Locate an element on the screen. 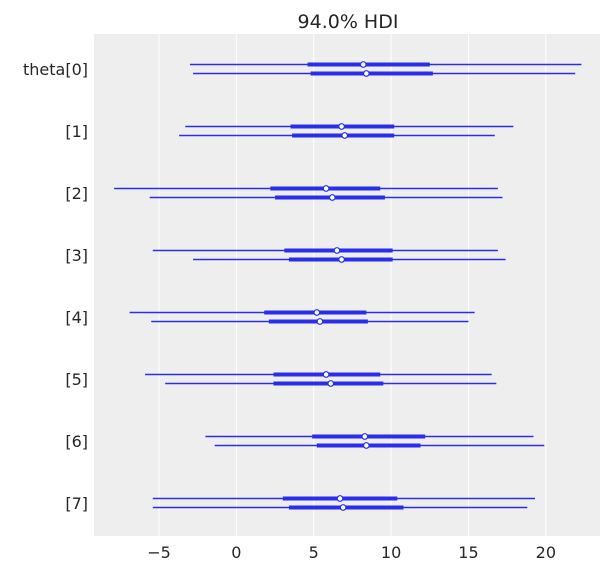  row-label: [3] is located at coordinates (76, 255).